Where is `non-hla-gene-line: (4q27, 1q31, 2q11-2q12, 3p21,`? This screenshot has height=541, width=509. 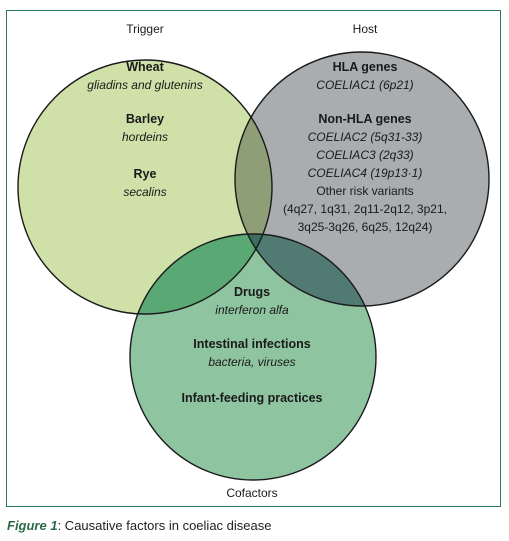 non-hla-gene-line: (4q27, 1q31, 2q11-2q12, 3p21, is located at coordinates (365, 209).